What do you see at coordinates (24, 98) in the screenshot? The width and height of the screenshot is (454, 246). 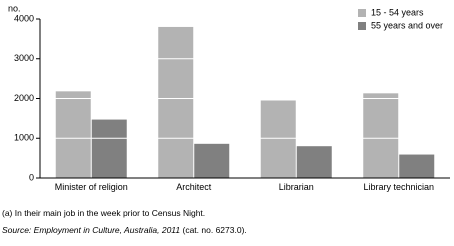 I see `y-tick-label: 2000` at bounding box center [24, 98].